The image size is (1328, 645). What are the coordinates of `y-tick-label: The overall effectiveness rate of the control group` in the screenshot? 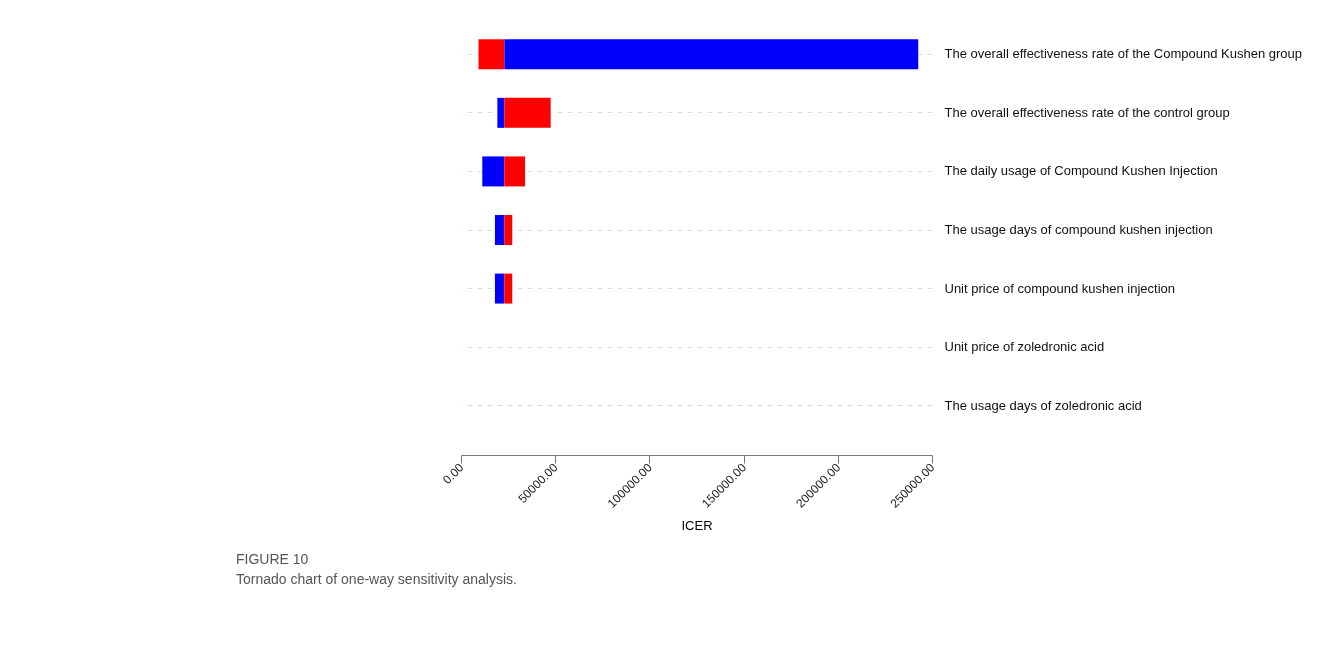 It's located at (1087, 112).